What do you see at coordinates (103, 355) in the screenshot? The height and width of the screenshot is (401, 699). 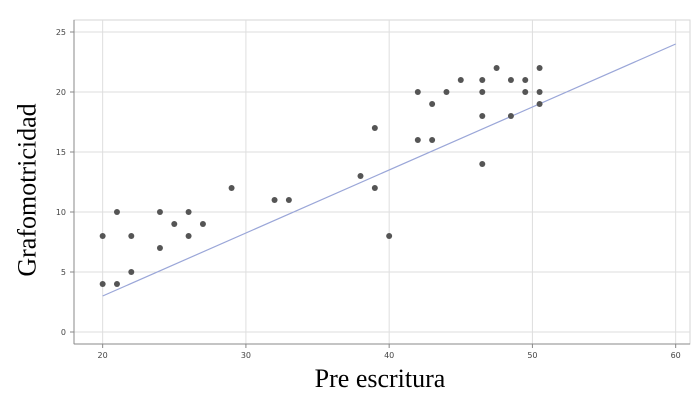 I see `x-tick-label: 20` at bounding box center [103, 355].